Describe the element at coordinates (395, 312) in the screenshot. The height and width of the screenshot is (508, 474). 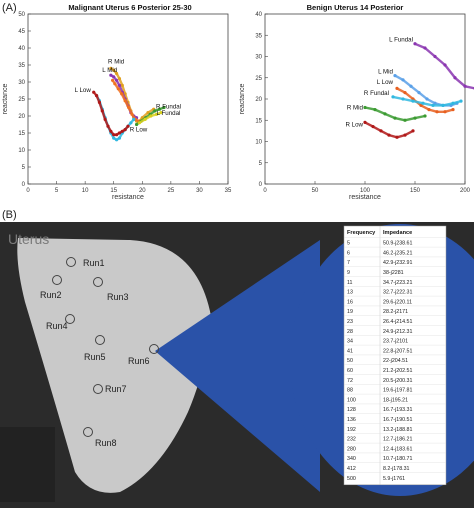
I see `table-cell-impedance: 28.2-j2171` at that location.